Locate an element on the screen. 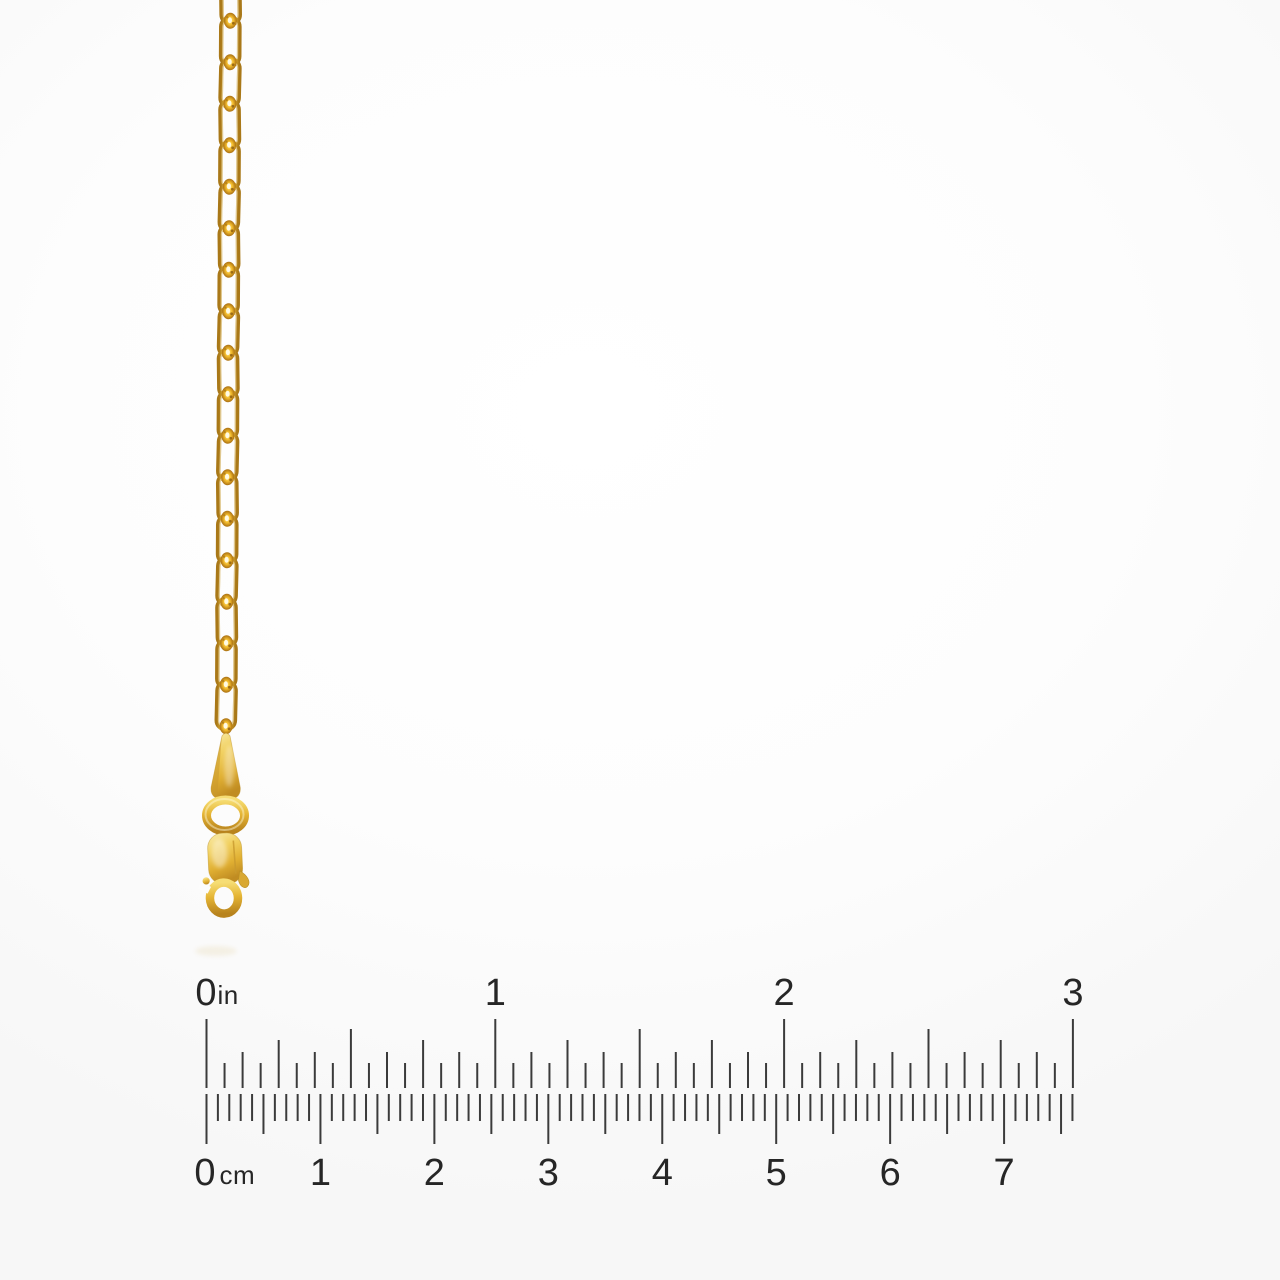 The width and height of the screenshot is (1280, 1280). inch-number-label: 2 is located at coordinates (784, 993).